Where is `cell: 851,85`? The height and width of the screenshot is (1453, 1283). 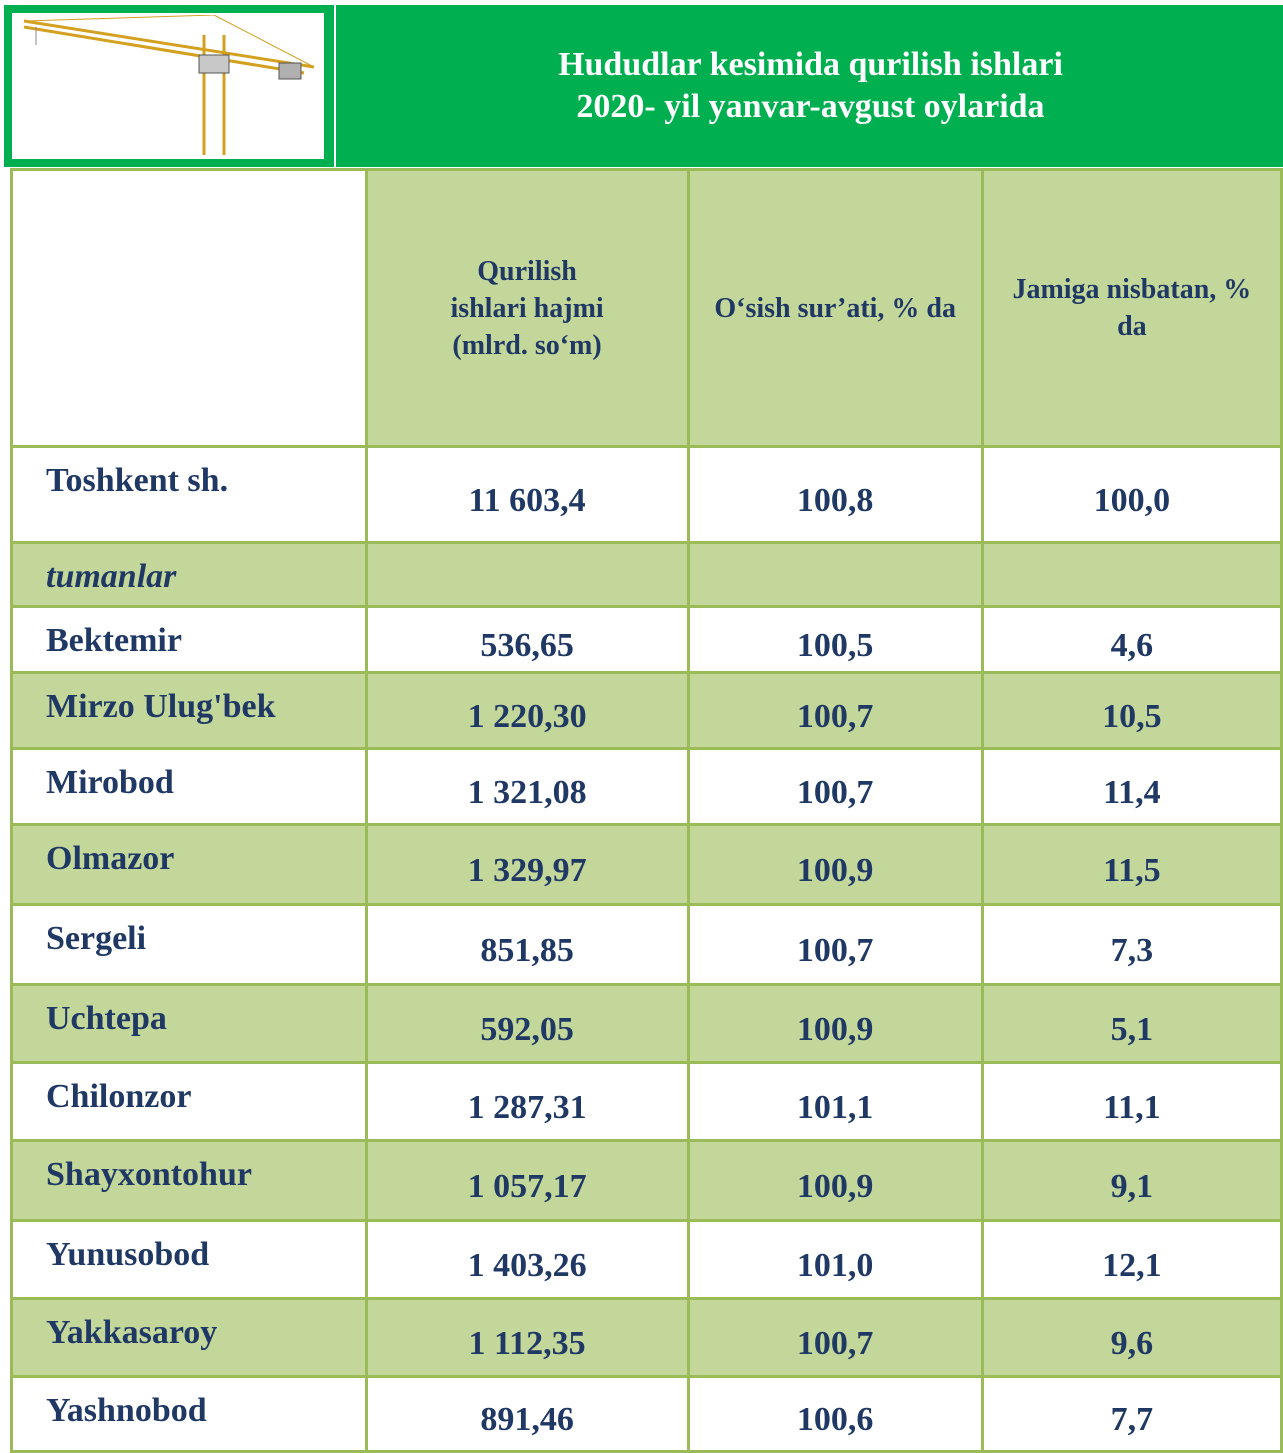
cell: 851,85 is located at coordinates (527, 944).